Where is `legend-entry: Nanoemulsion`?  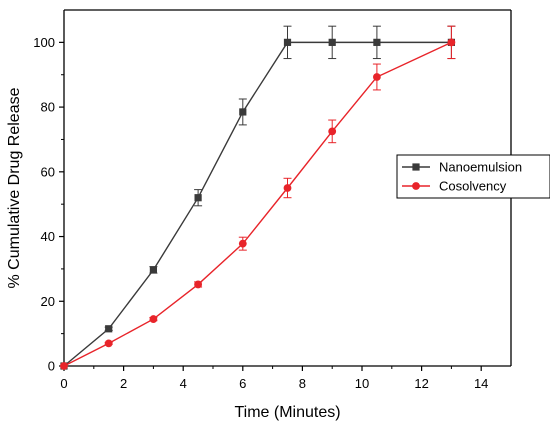 legend-entry: Nanoemulsion is located at coordinates (462, 167).